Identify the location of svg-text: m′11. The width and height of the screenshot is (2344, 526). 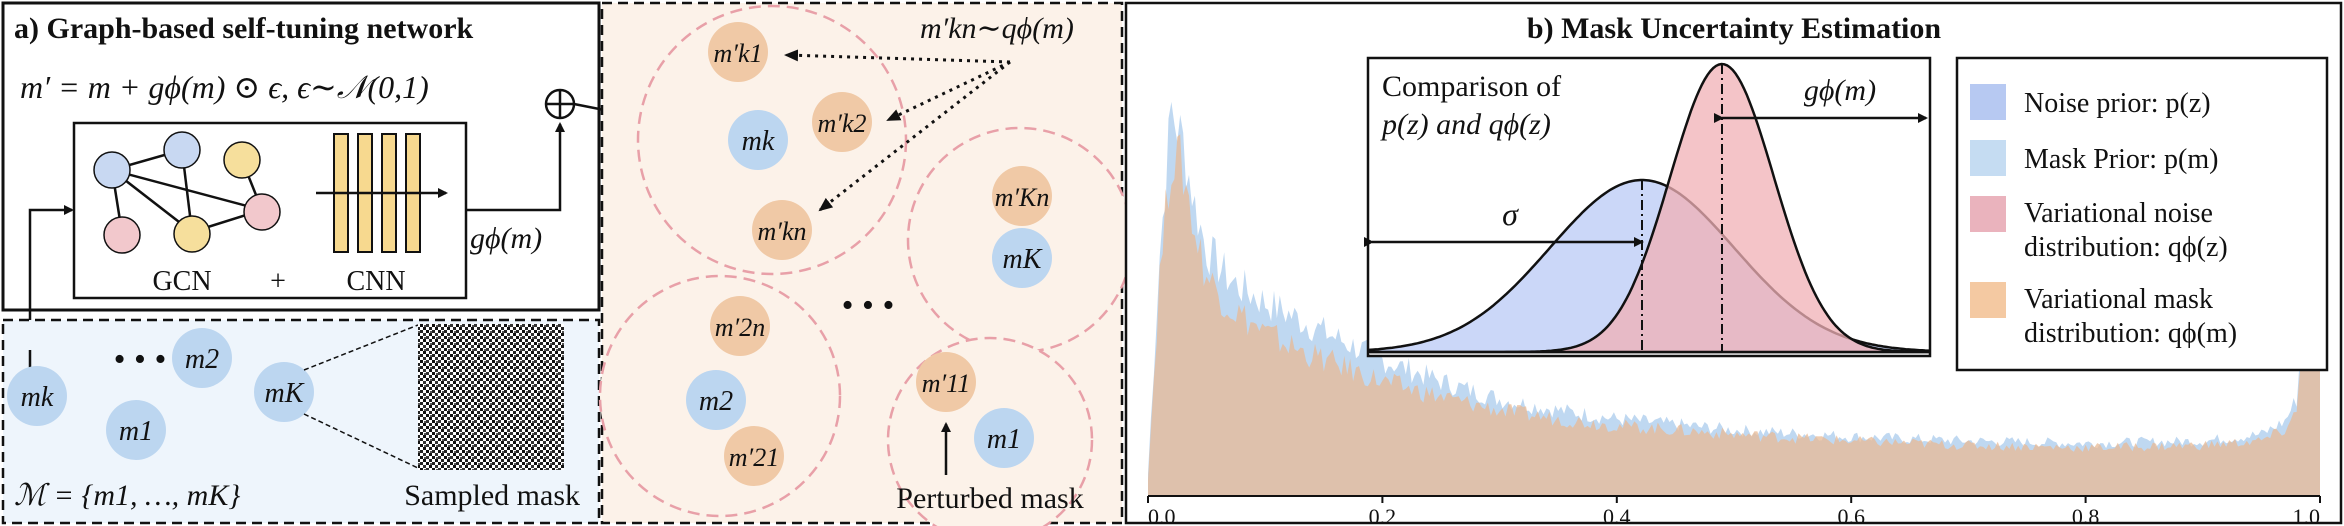
(946, 383).